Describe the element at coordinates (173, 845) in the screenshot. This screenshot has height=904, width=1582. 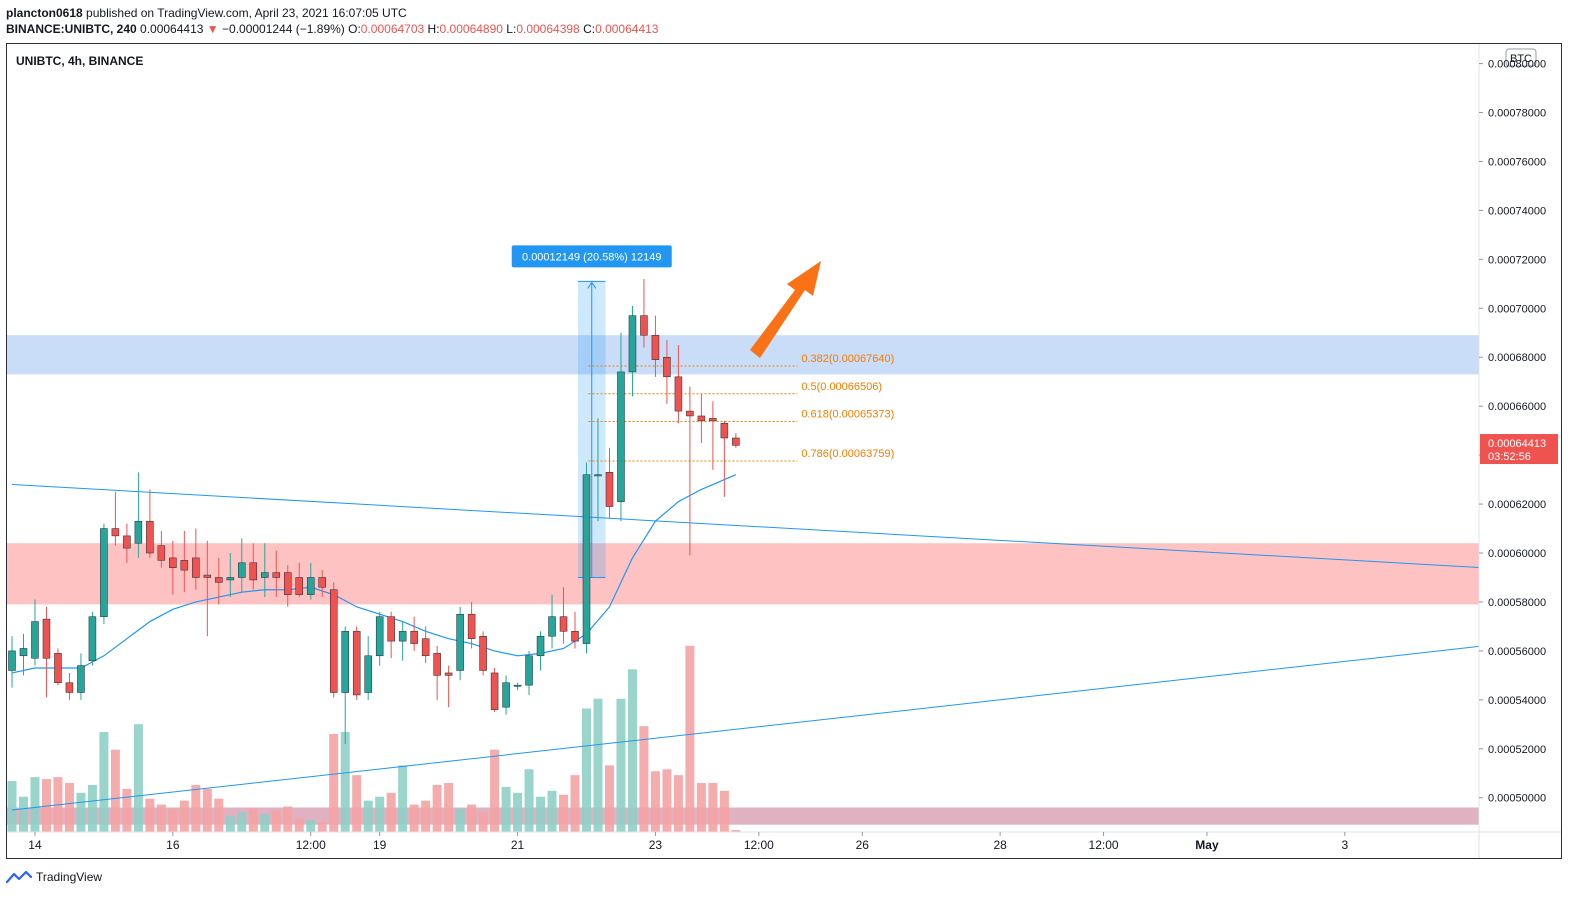
I see `time-tick-label: 16` at that location.